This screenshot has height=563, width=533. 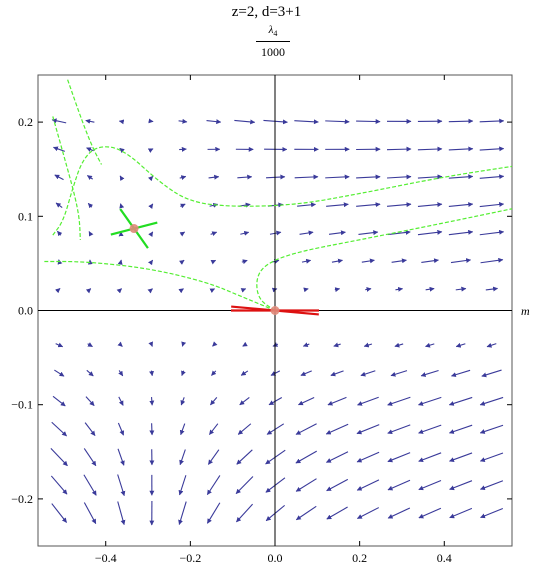 I want to click on y-axis-label-numerator: λ4, so click(x=273, y=31).